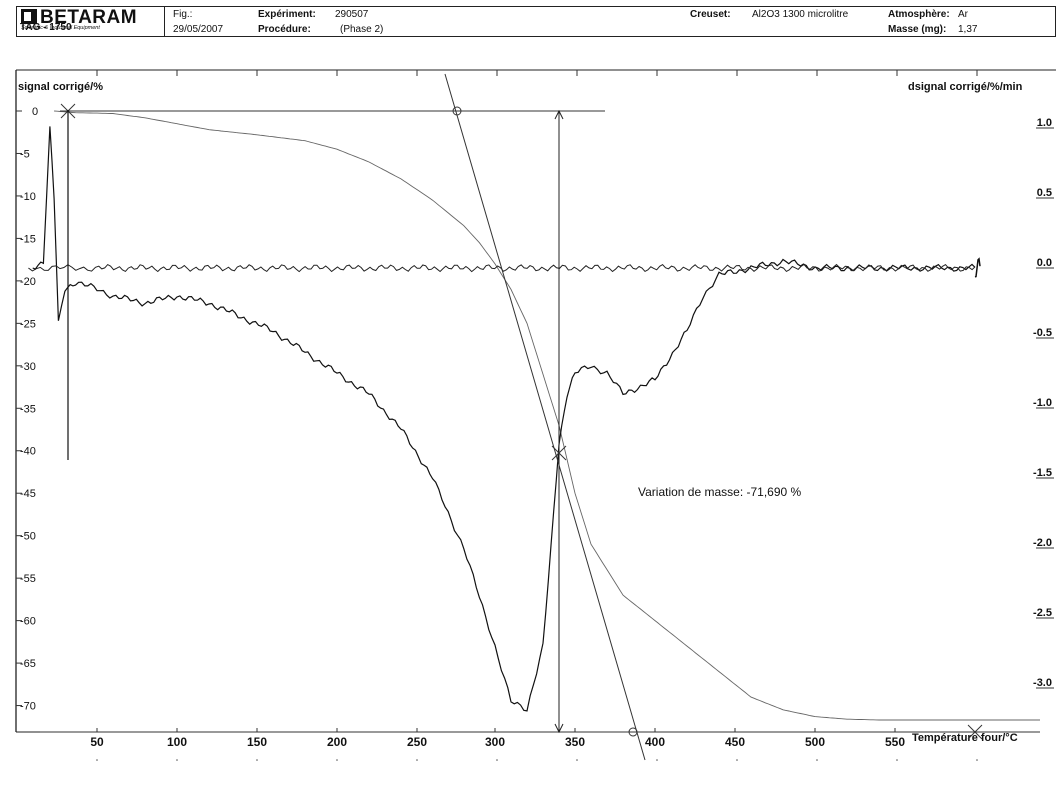 The image size is (1058, 800). I want to click on mass-label: Masse (mg):, so click(917, 29).